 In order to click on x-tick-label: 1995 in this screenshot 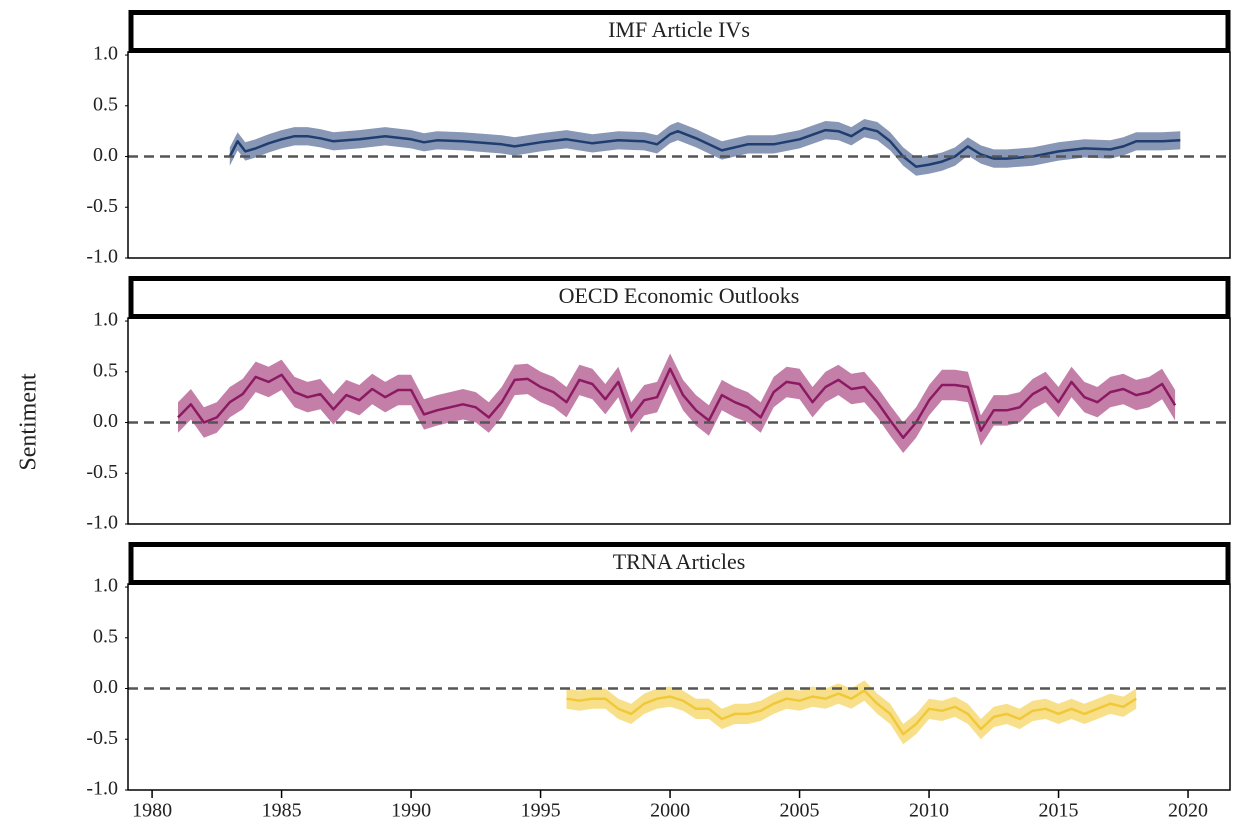, I will do `click(541, 811)`.